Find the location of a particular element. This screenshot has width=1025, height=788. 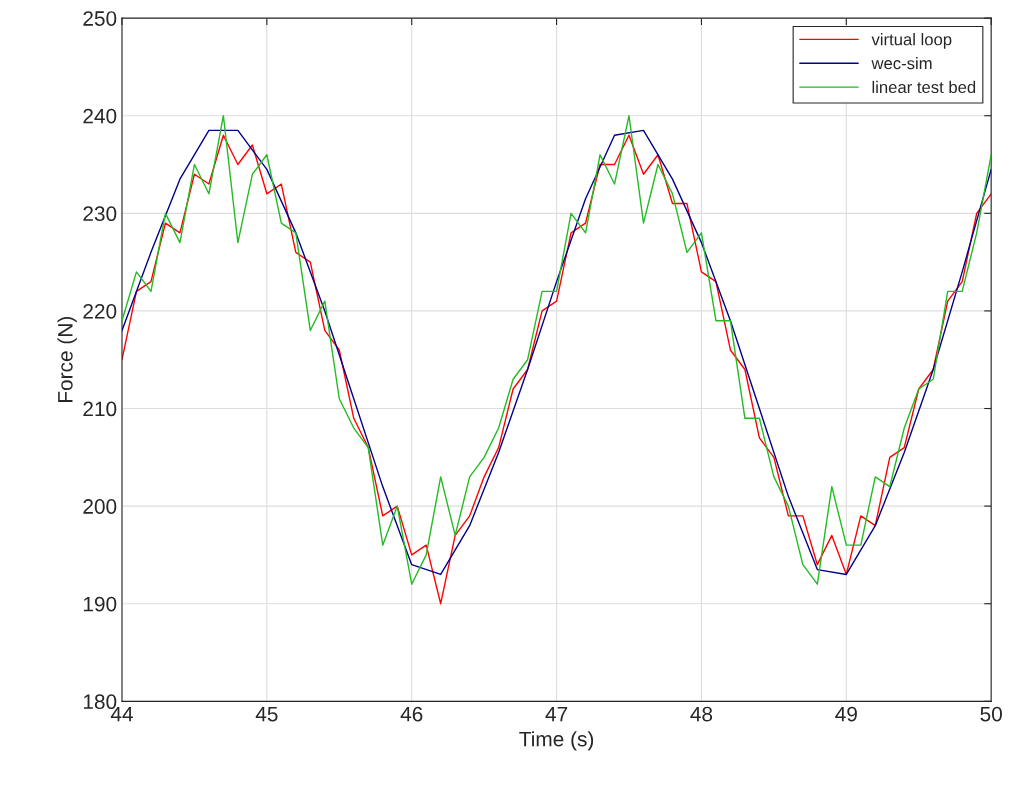

y-tick-label: 190 is located at coordinates (100, 604).